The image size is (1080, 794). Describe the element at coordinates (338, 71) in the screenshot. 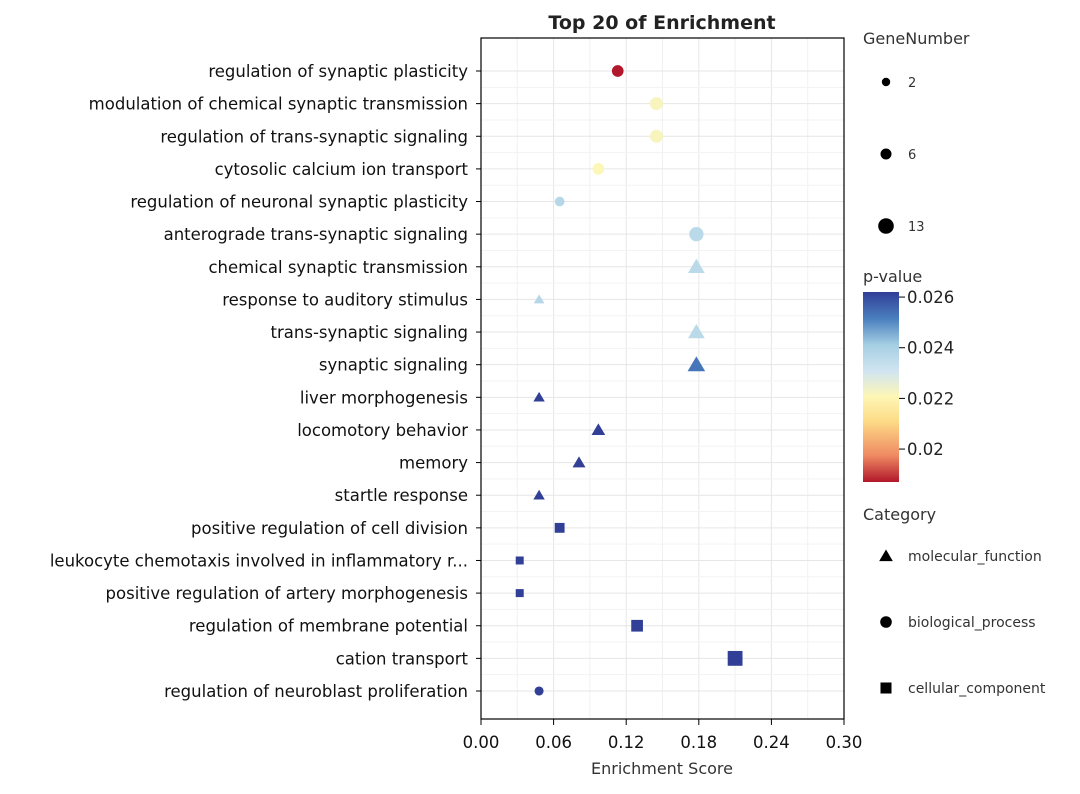

I see `term-label: regulation of synaptic plasticity` at that location.